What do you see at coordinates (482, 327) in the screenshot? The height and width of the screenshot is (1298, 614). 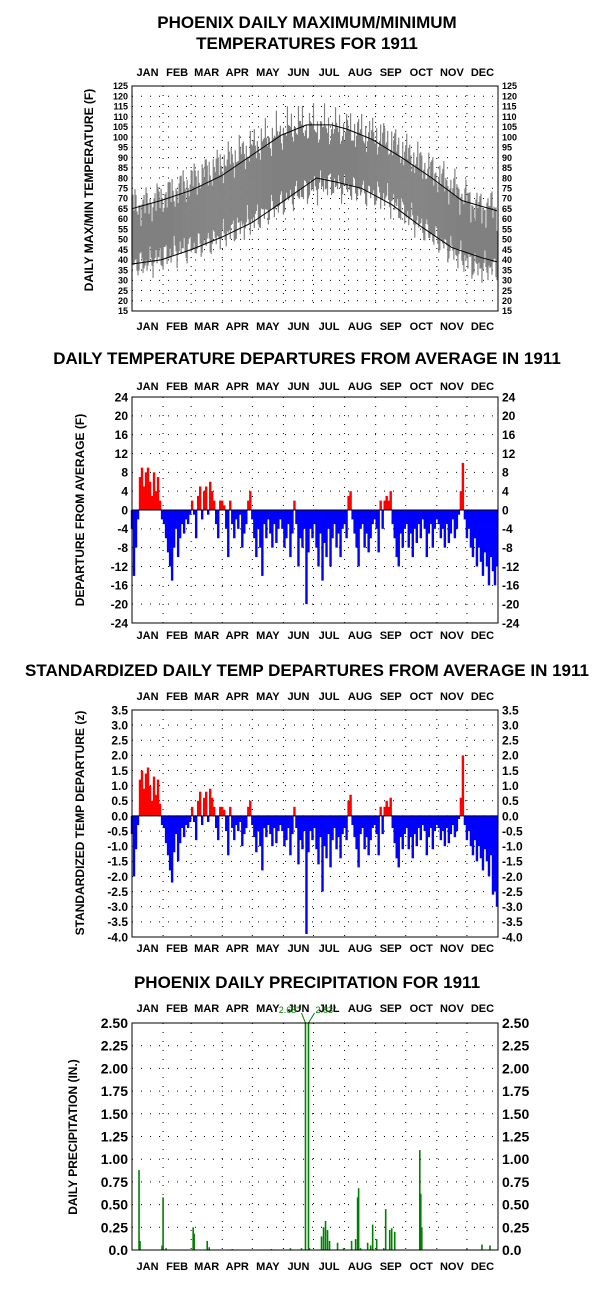 I see `chart1-month-label-bottom: DEC` at bounding box center [482, 327].